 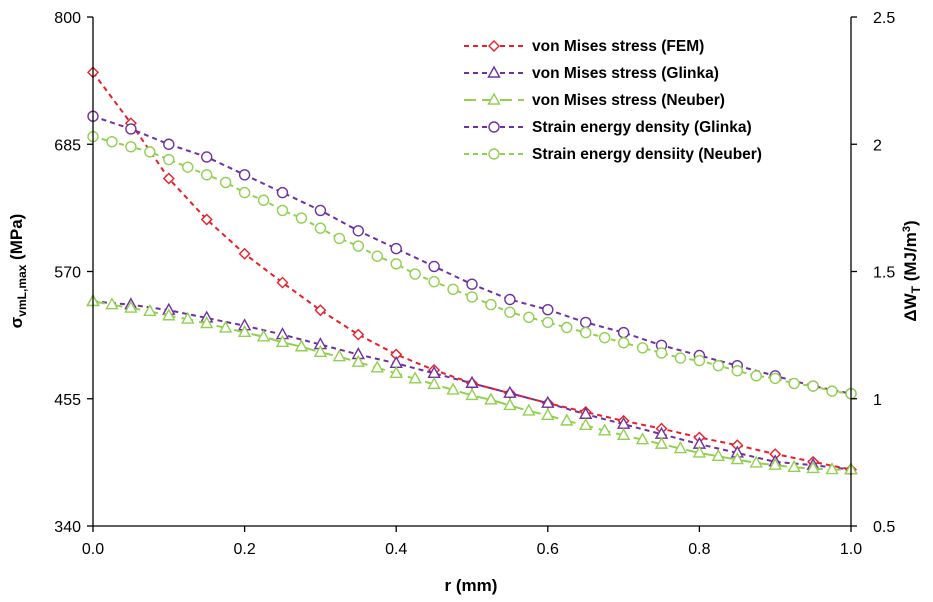 I want to click on legend-label: Strain energy density (Glinka), so click(x=642, y=127).